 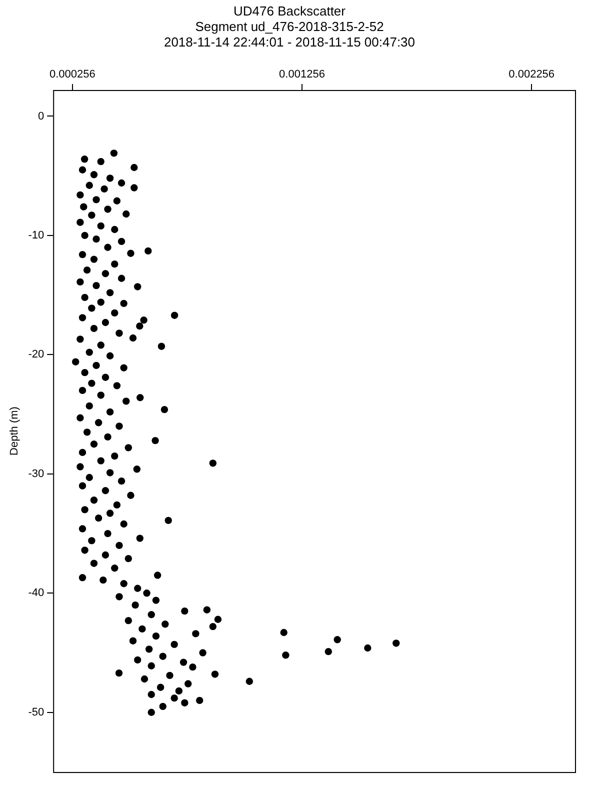 I want to click on y-tick-label: -30, so click(x=36, y=474).